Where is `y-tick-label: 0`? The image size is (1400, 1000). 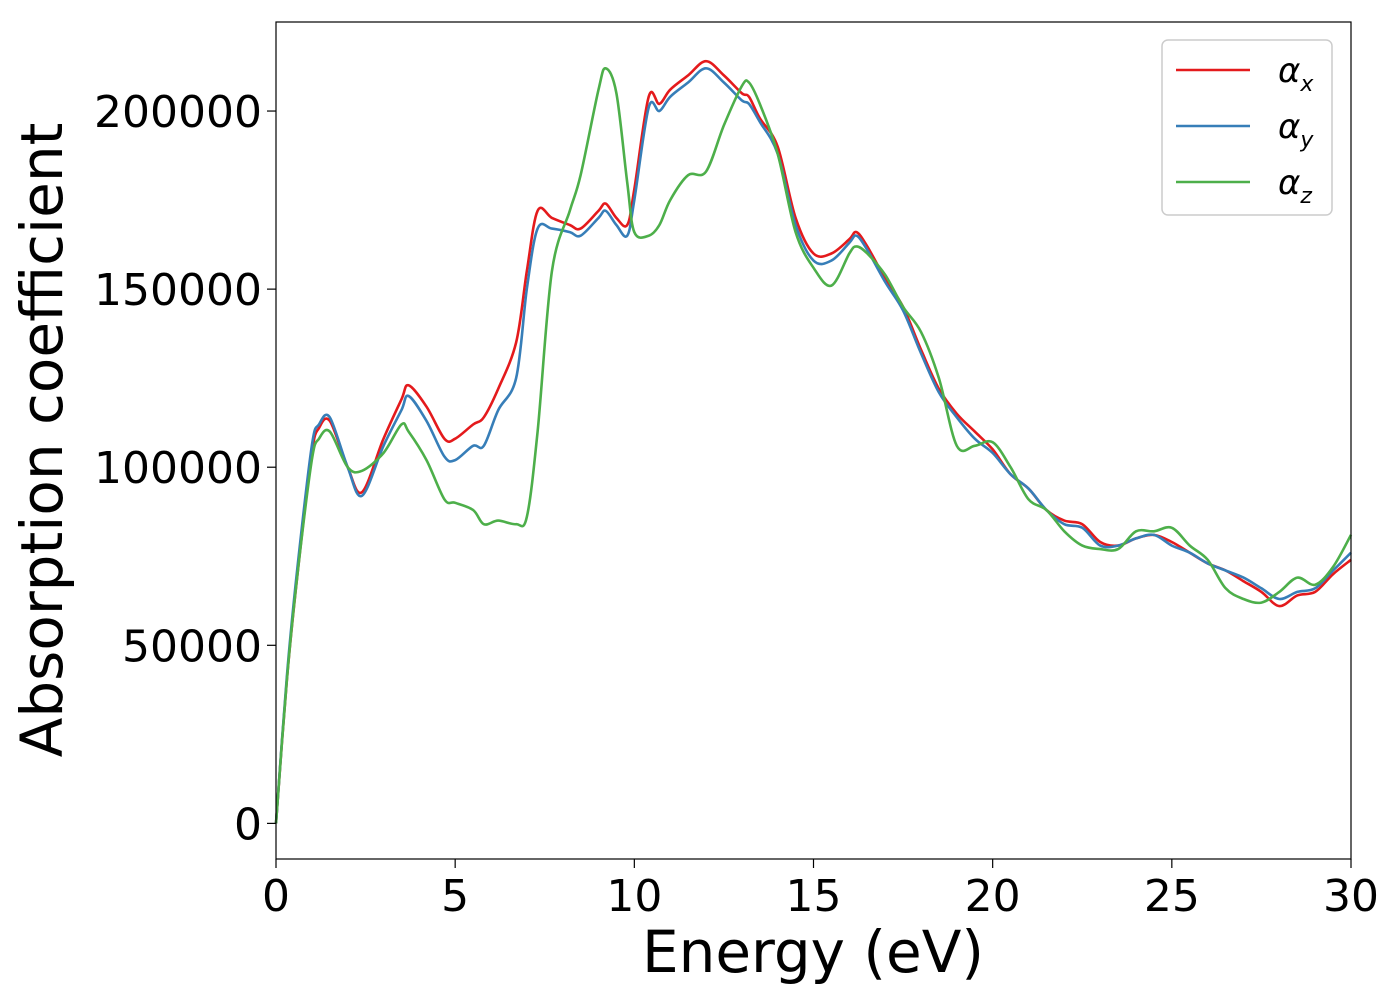
y-tick-label: 0 is located at coordinates (248, 824).